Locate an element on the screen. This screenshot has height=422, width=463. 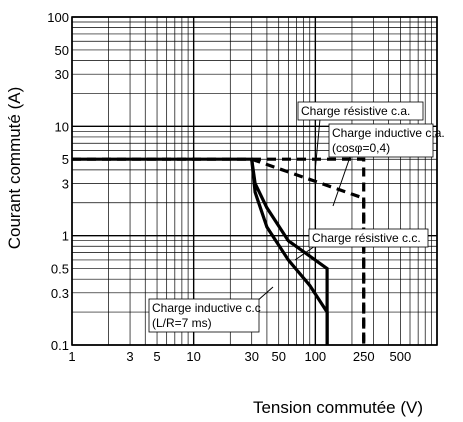
x-tick-label: 10 is located at coordinates (193, 356).